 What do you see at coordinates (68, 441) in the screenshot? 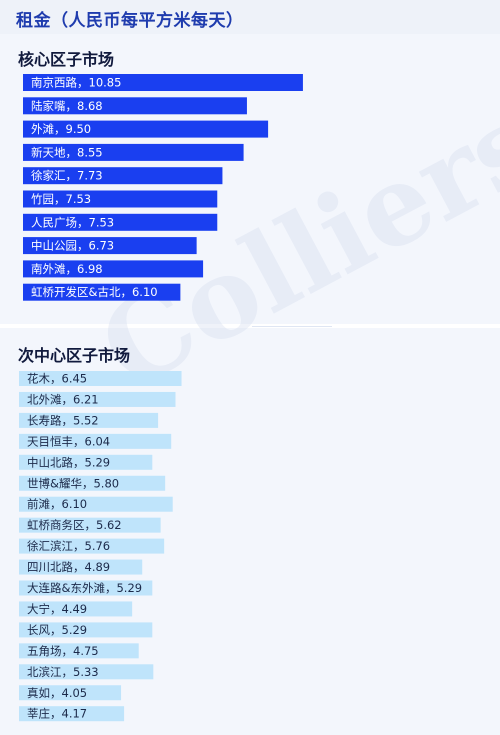
I see `sub-bar-label-3: 天目恒丰，6.04` at bounding box center [68, 441].